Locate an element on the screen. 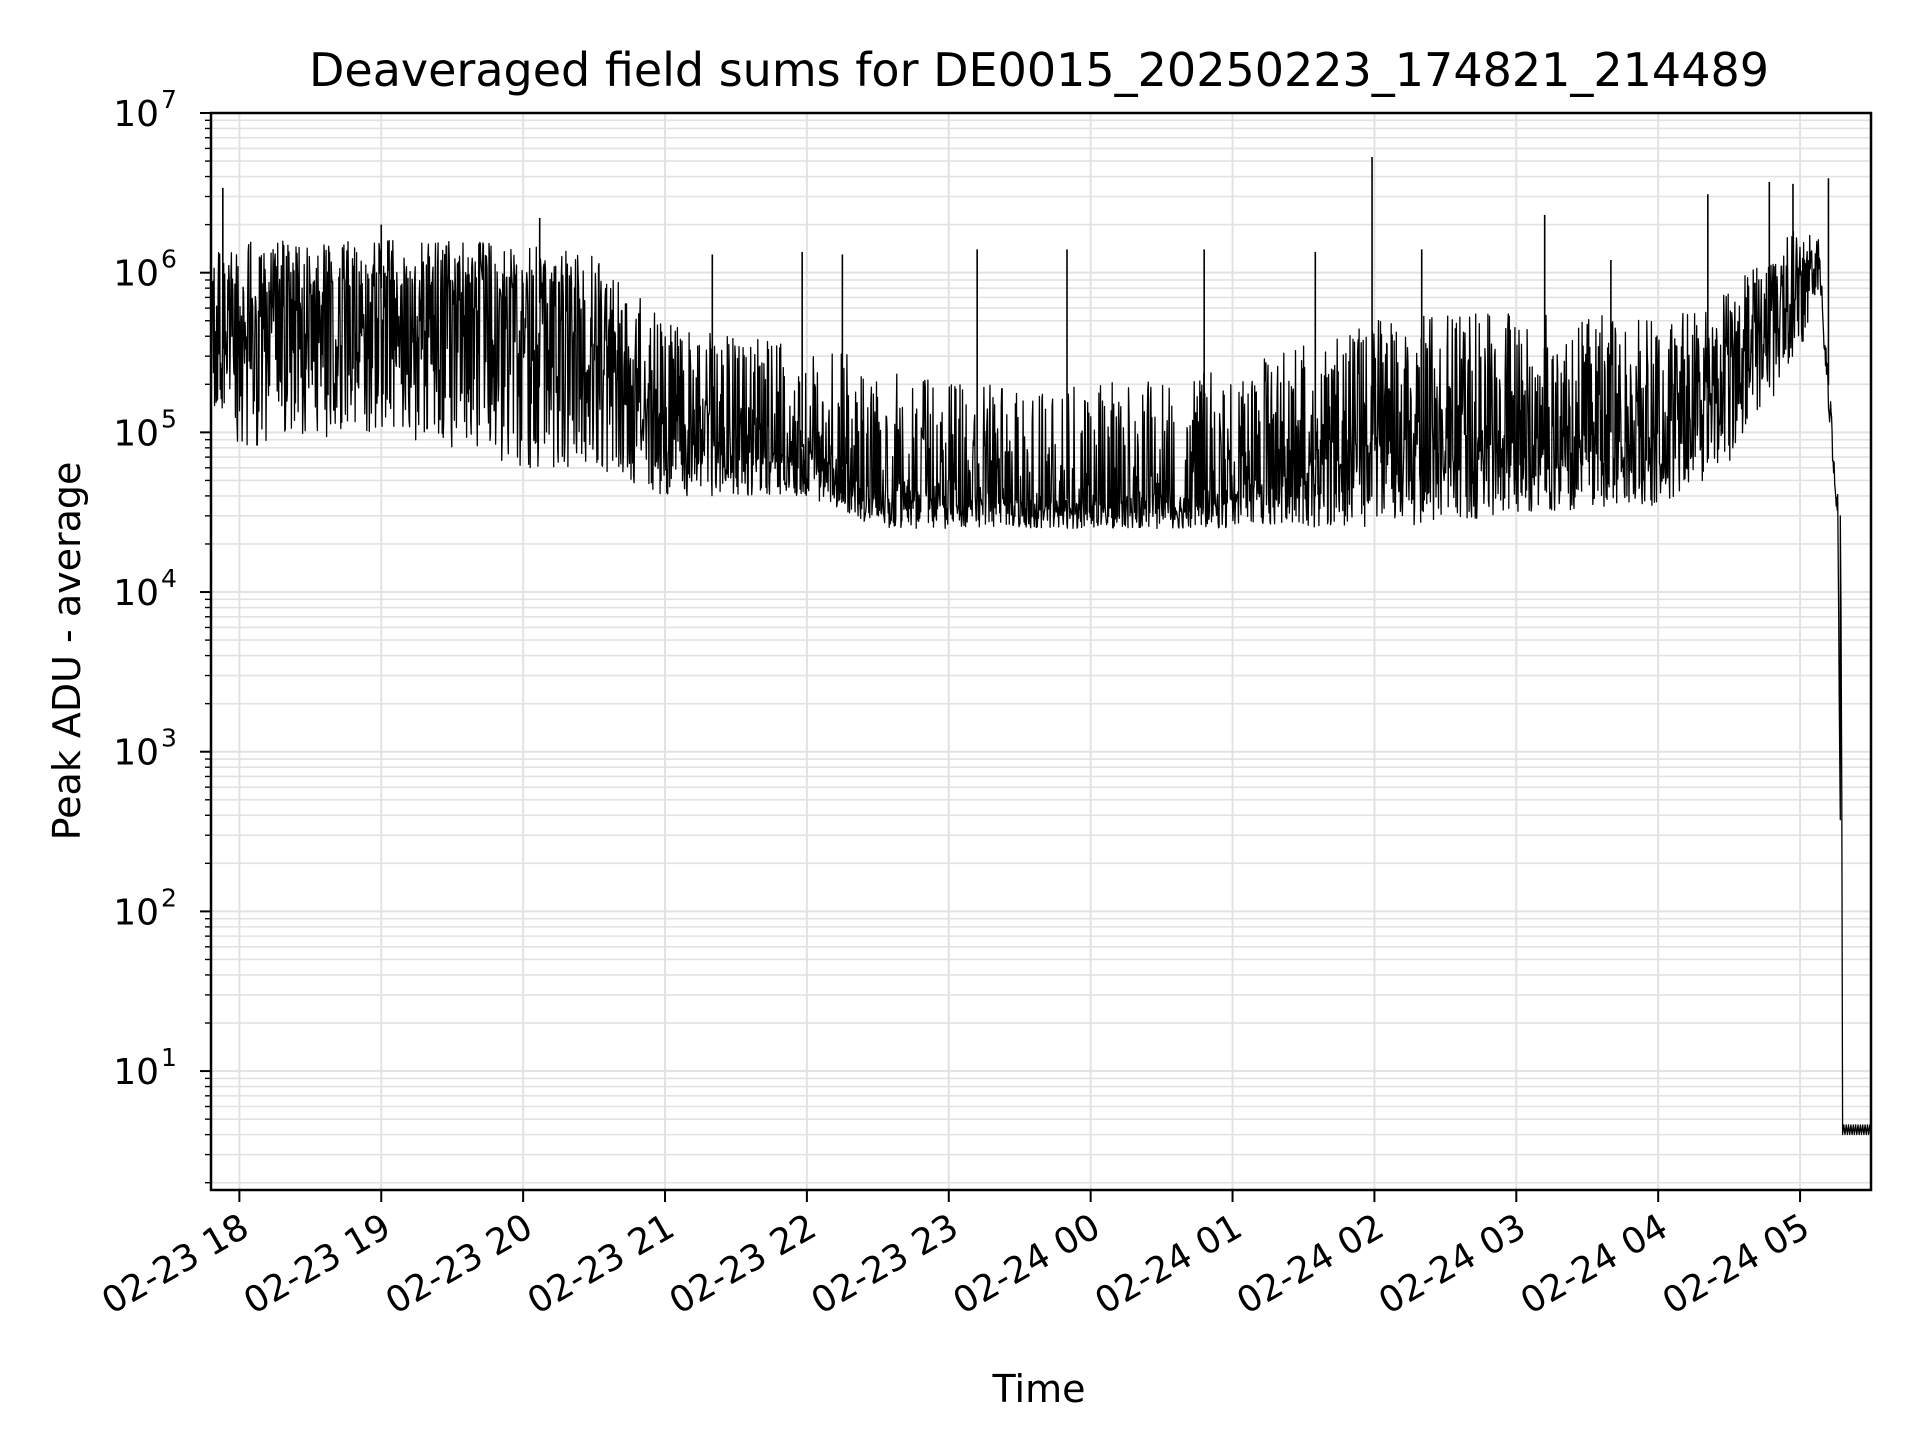 Image resolution: width=1920 pixels, height=1440 pixels. y-tick-exponent: 4 is located at coordinates (169, 578).